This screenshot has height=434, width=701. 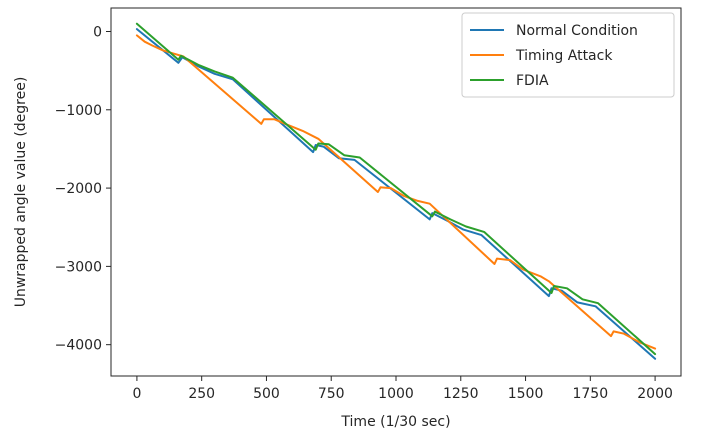 I want to click on x-tick-label: 1750, so click(x=590, y=394).